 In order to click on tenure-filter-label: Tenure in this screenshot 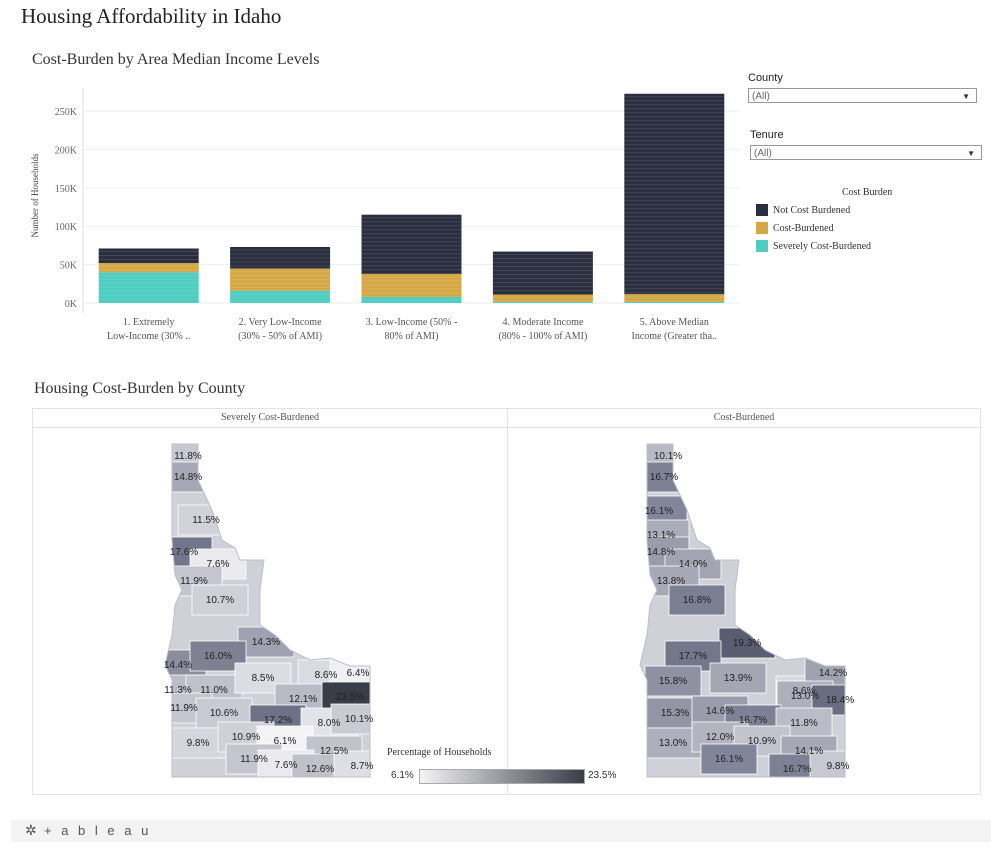, I will do `click(767, 135)`.